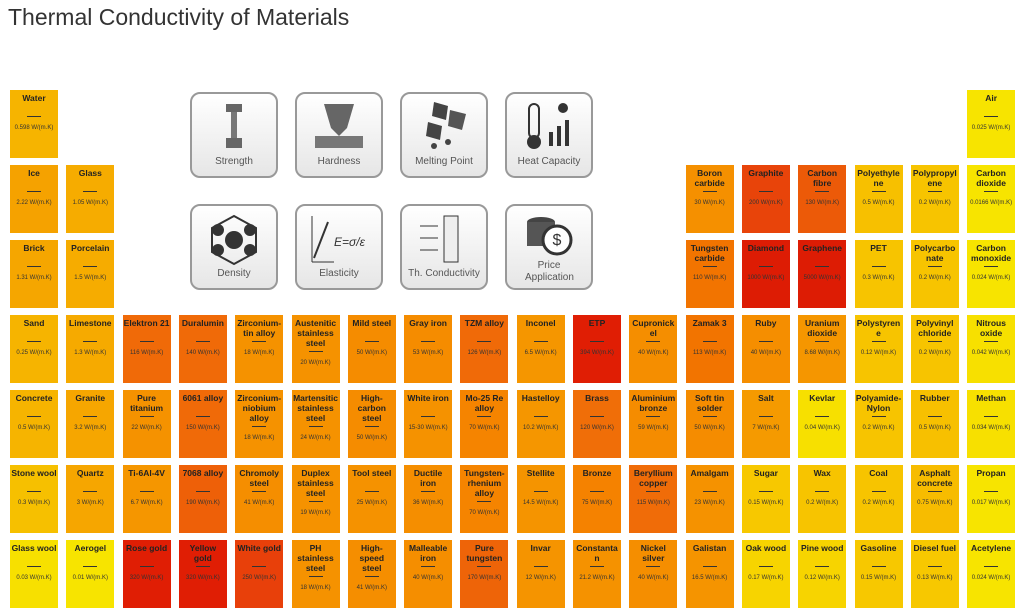  What do you see at coordinates (709, 199) in the screenshot?
I see `material-cell: Boron carbide 30 W/(m.K)` at bounding box center [709, 199].